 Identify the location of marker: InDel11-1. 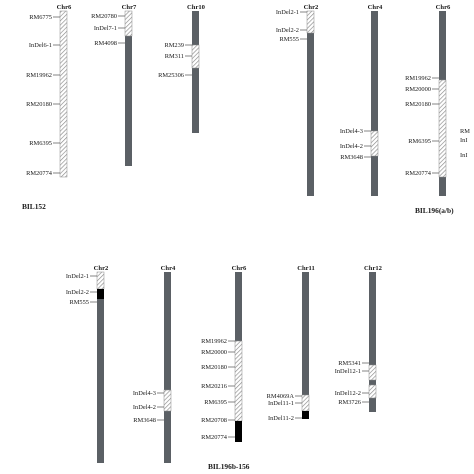
(285, 403).